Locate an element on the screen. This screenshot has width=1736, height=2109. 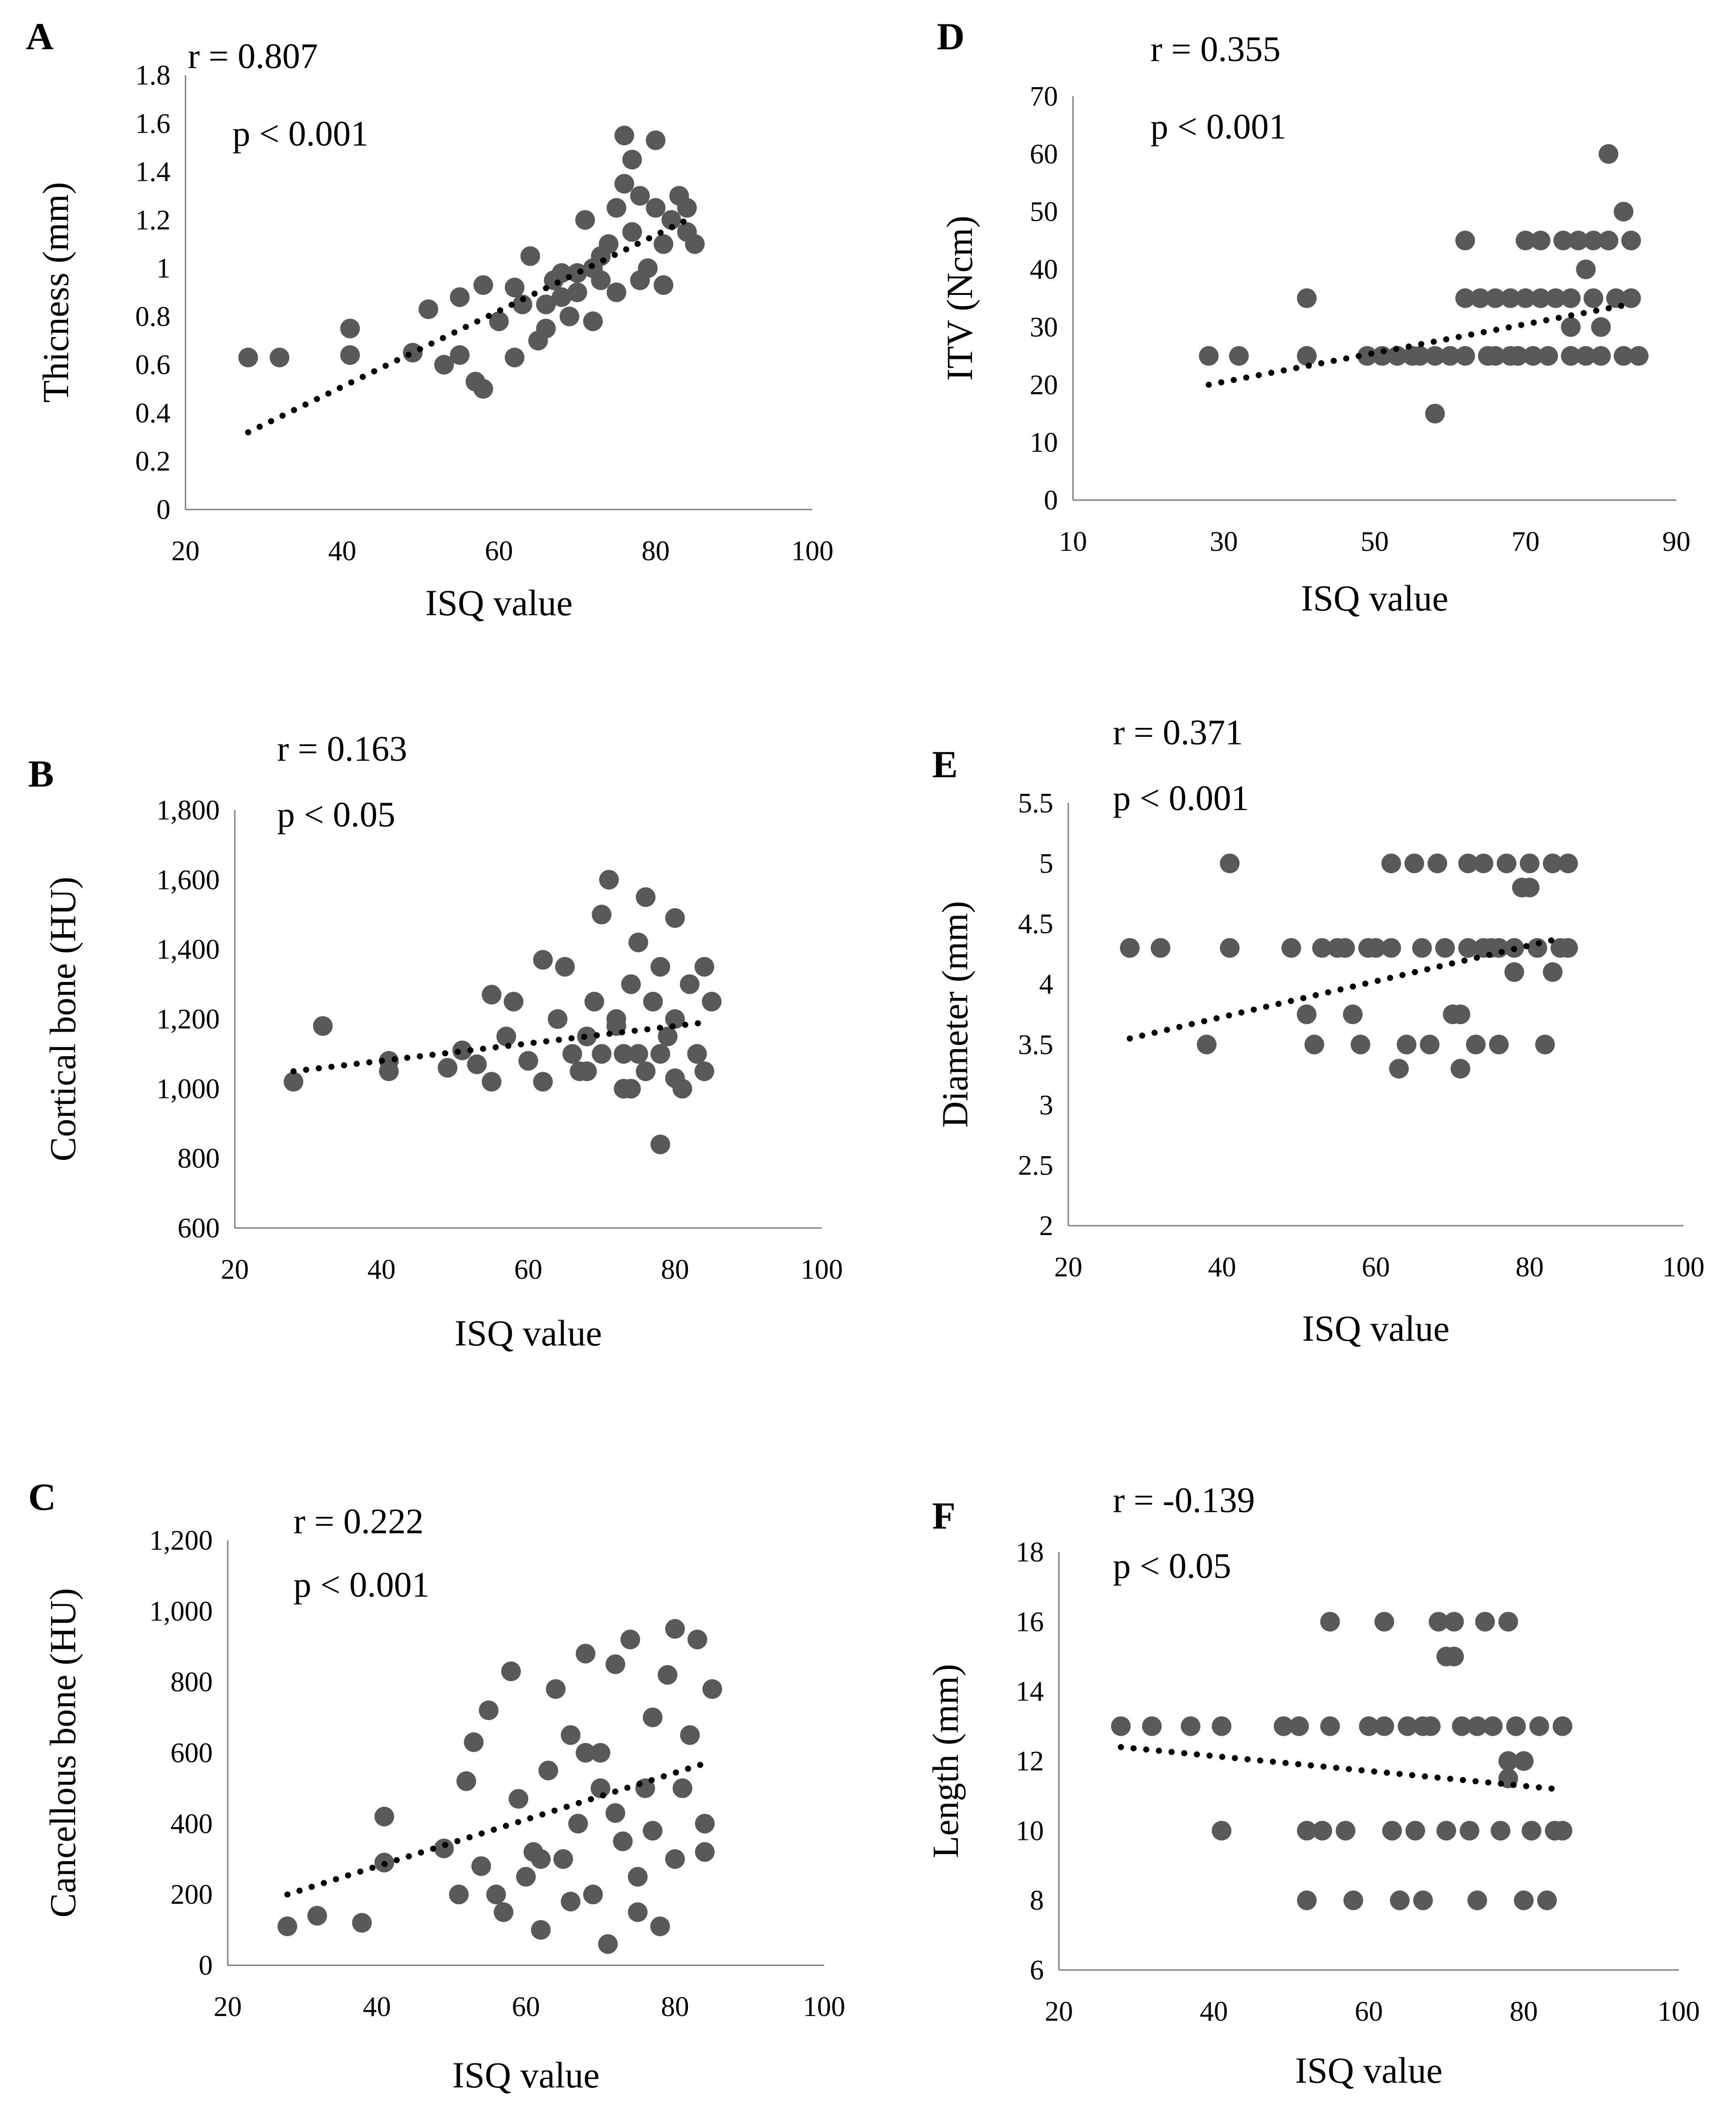
y-tick-label: 800 is located at coordinates (191, 1683).